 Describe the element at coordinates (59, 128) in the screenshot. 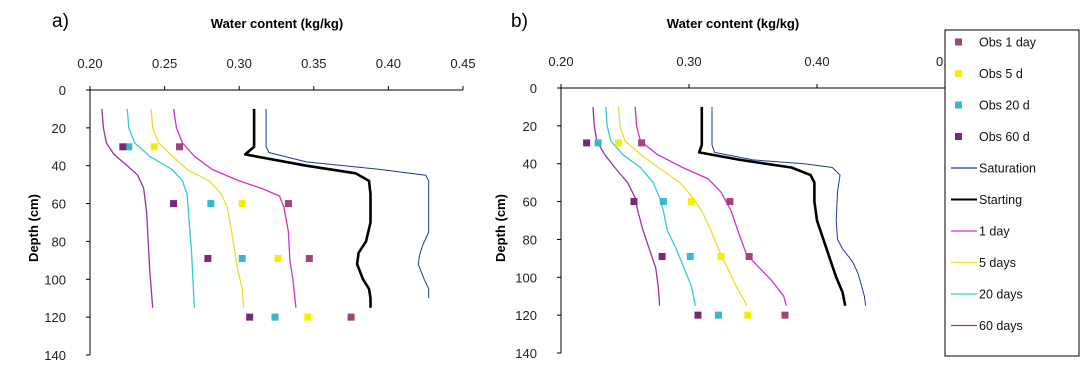

I see `panel-a-y-tick-label: 20` at that location.